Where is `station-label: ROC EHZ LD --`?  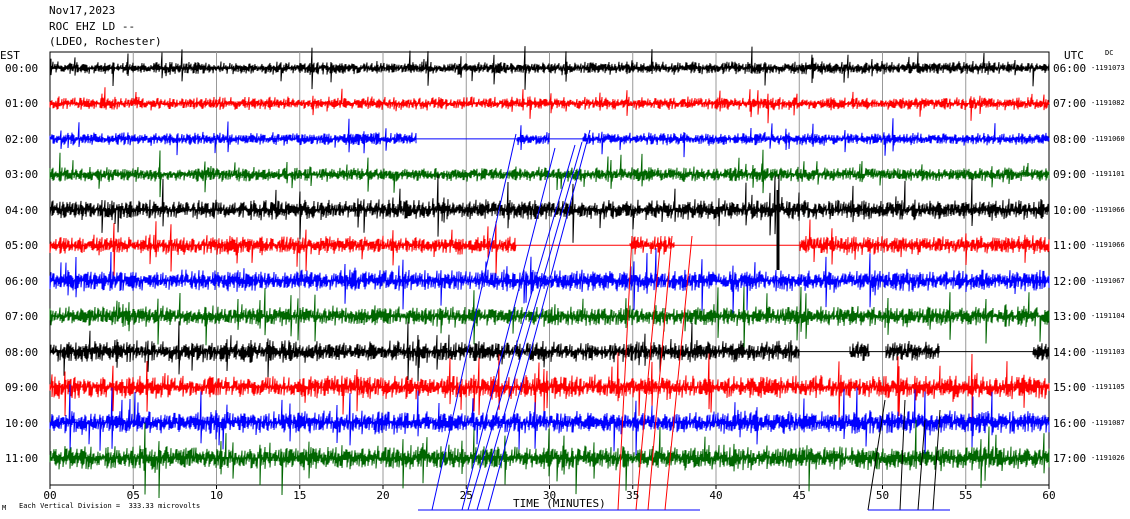
station-label: ROC EHZ LD -- is located at coordinates (92, 26).